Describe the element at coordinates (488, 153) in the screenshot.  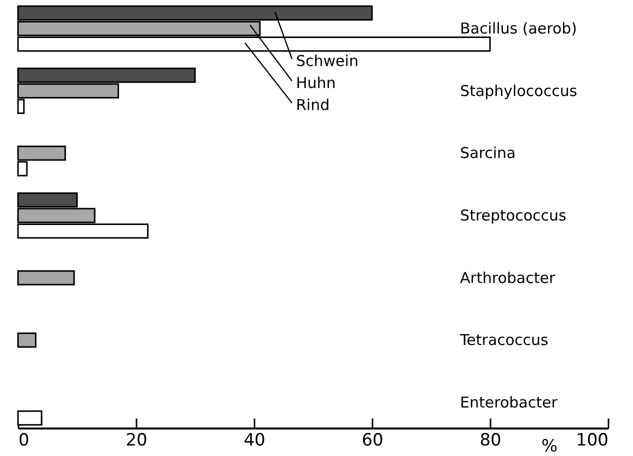
I see `y-tick-label: Sarcina` at that location.